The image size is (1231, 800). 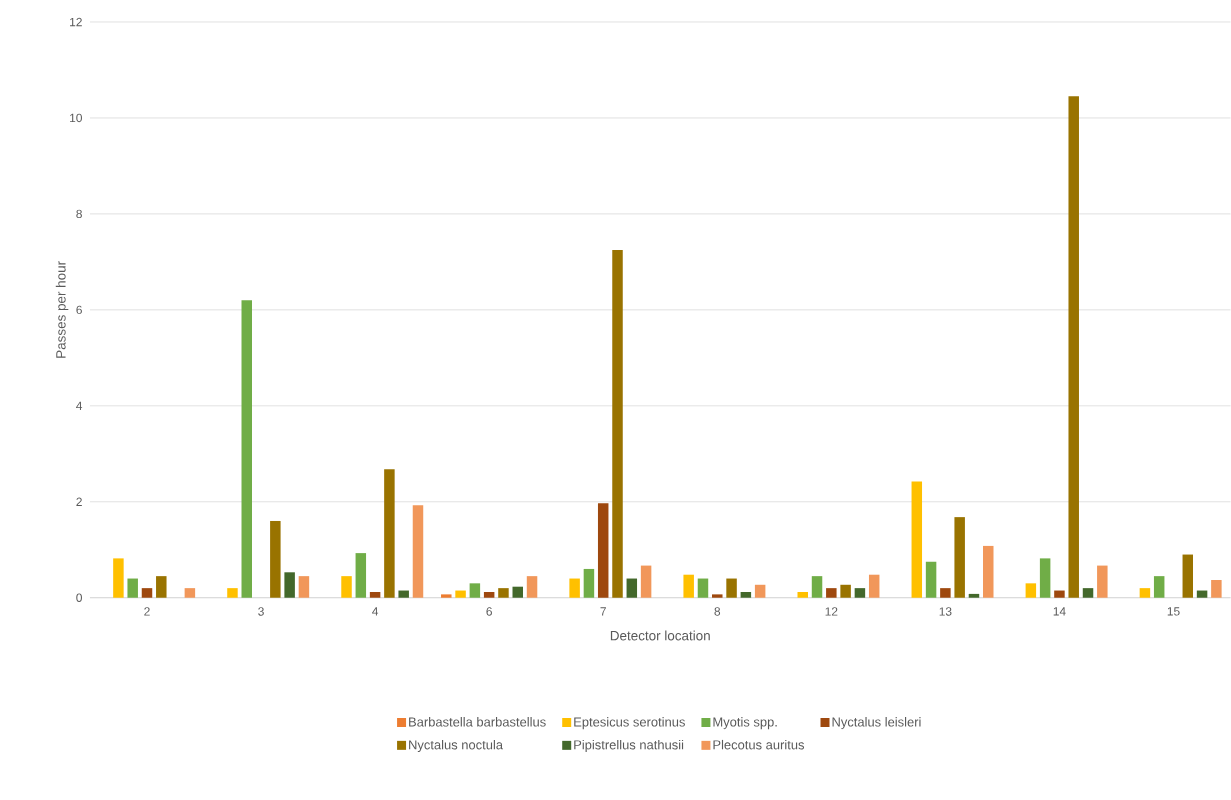 I want to click on y-tick-label: 2, so click(x=79, y=502).